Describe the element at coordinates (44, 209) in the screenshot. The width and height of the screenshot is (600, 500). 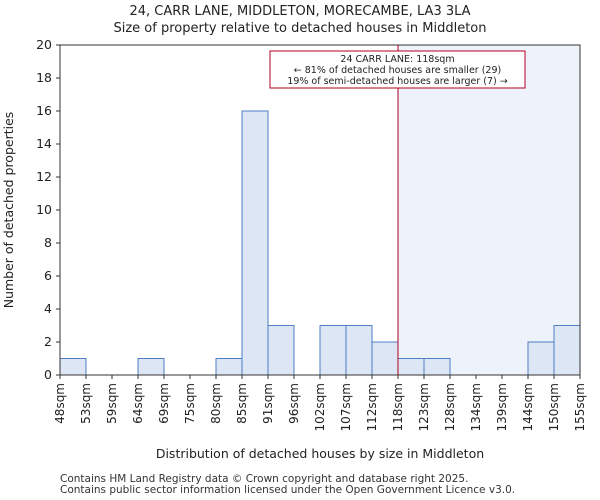
I see `y-tick-label: 10` at that location.